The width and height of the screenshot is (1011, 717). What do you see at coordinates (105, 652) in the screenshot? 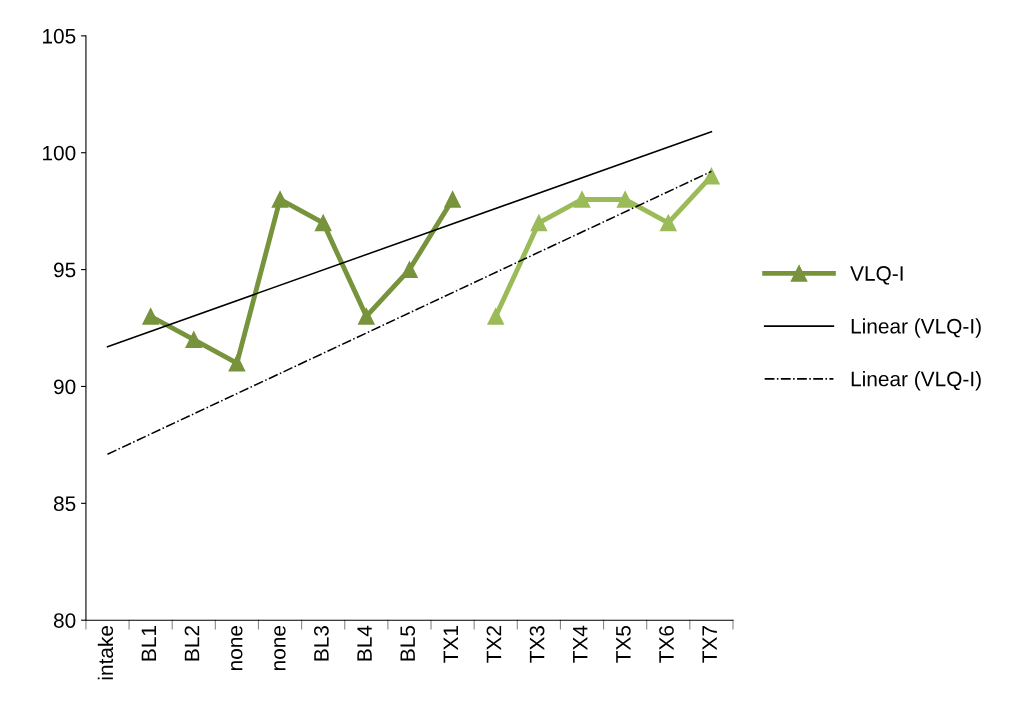
I see `x-tick-label: intake` at bounding box center [105, 652].